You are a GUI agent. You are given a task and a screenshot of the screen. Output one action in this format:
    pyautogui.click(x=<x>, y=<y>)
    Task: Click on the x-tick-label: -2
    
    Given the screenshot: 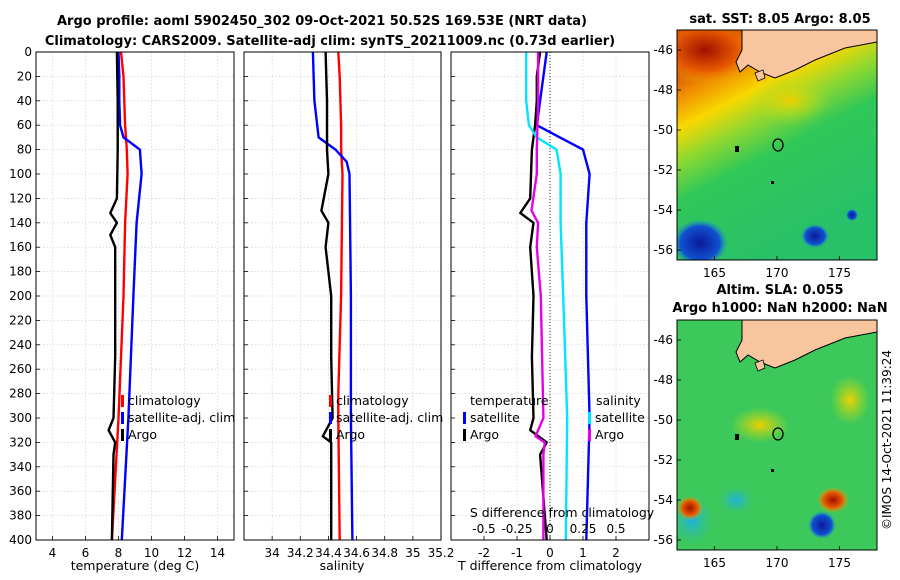 What is the action you would take?
    pyautogui.click(x=484, y=553)
    